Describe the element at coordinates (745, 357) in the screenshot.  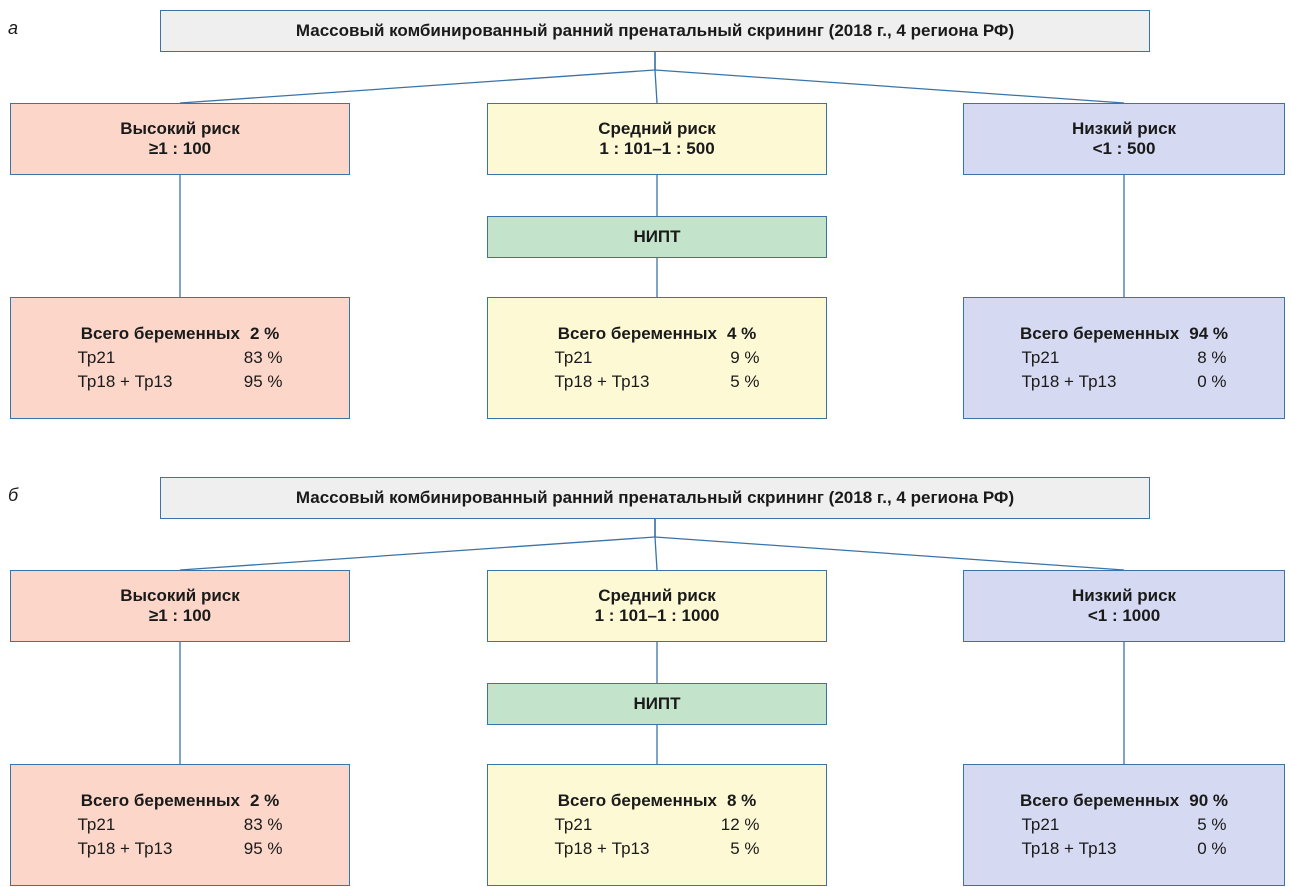
I see `row-value: 9 %` at that location.